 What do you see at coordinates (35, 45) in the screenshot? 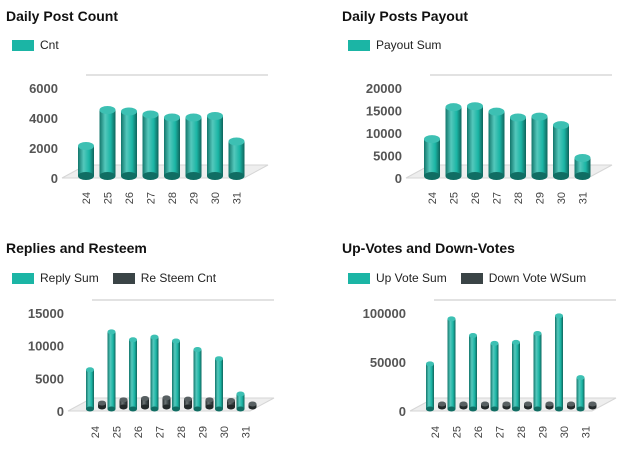
I see `chart-legend: Cnt` at bounding box center [35, 45].